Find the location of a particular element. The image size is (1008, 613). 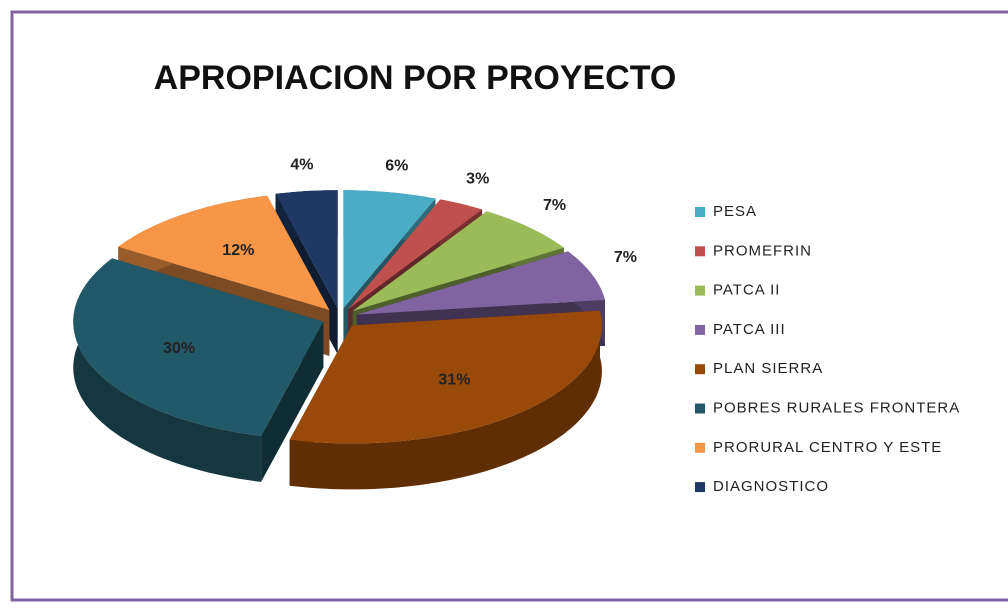

legend-label: PRORURAL CENTRO Y ESTE is located at coordinates (827, 447).